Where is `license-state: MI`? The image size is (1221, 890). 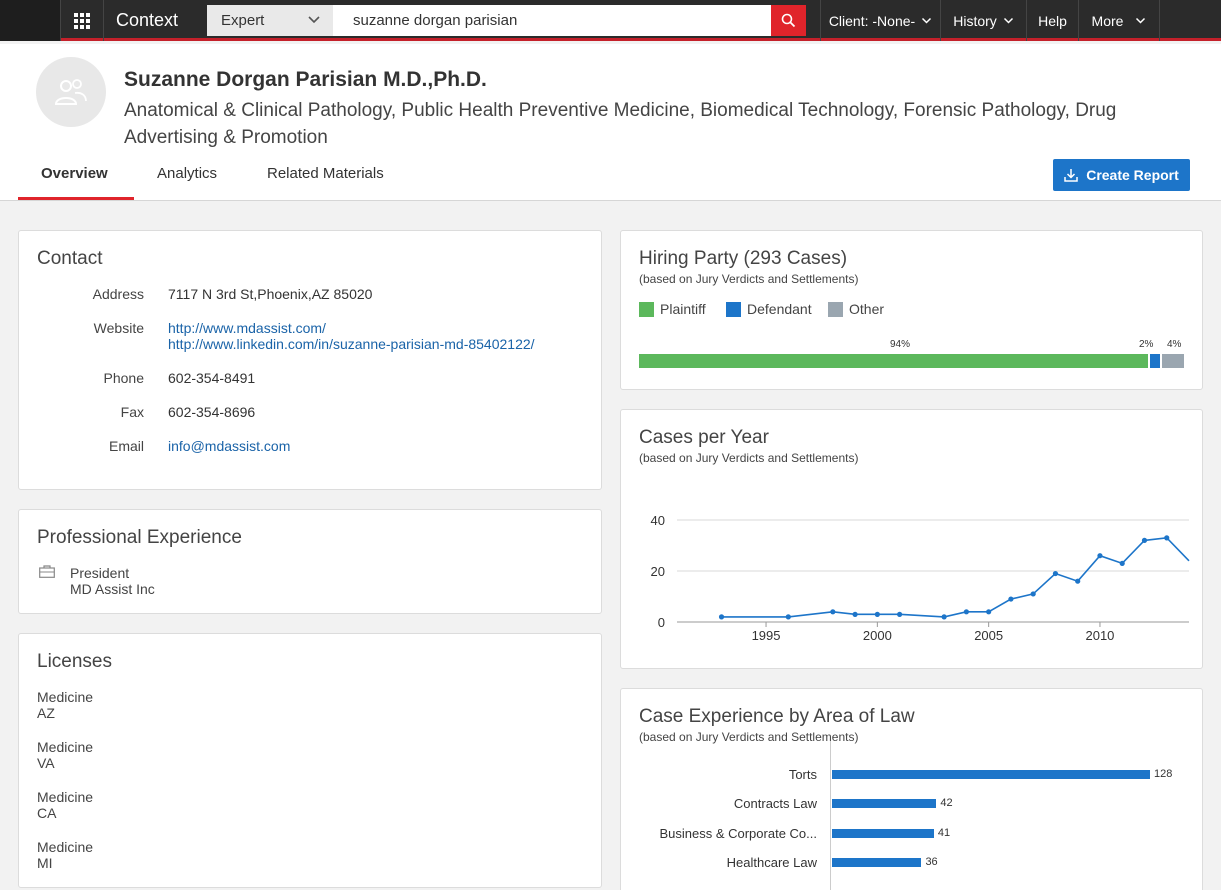
license-state: MI is located at coordinates (45, 863).